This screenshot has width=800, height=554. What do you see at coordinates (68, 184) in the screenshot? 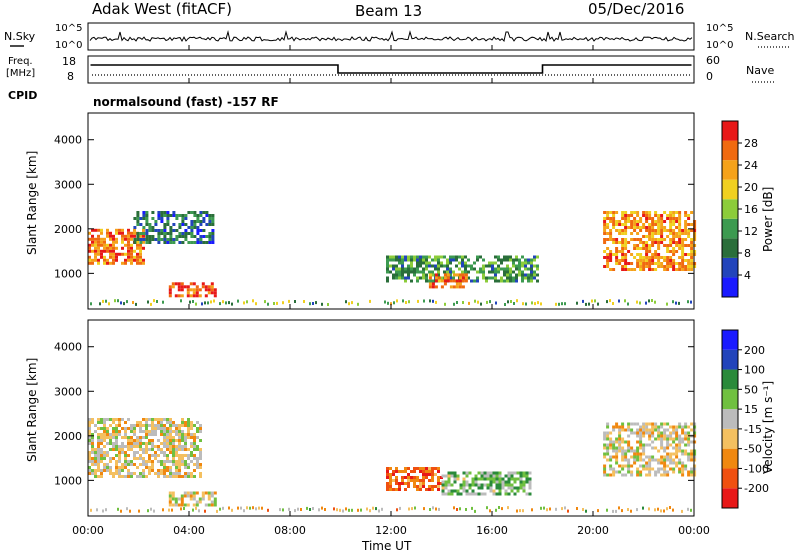
I see `ytick-label: 3000` at bounding box center [68, 184].